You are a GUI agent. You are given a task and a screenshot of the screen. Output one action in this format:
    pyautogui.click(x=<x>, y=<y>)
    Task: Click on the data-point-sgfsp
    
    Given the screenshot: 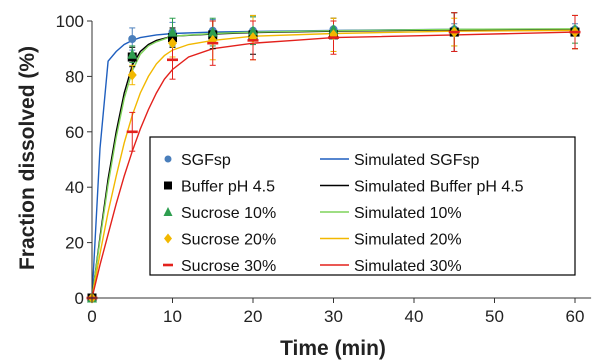 What is the action you would take?
    pyautogui.click(x=132, y=39)
    